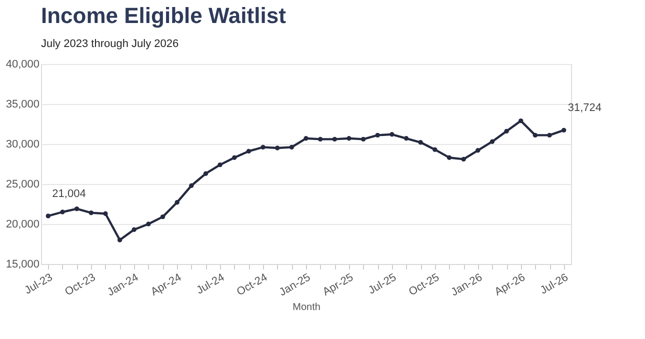 This screenshot has width=645, height=339. I want to click on y-tick-label: 25,000, so click(23, 184).